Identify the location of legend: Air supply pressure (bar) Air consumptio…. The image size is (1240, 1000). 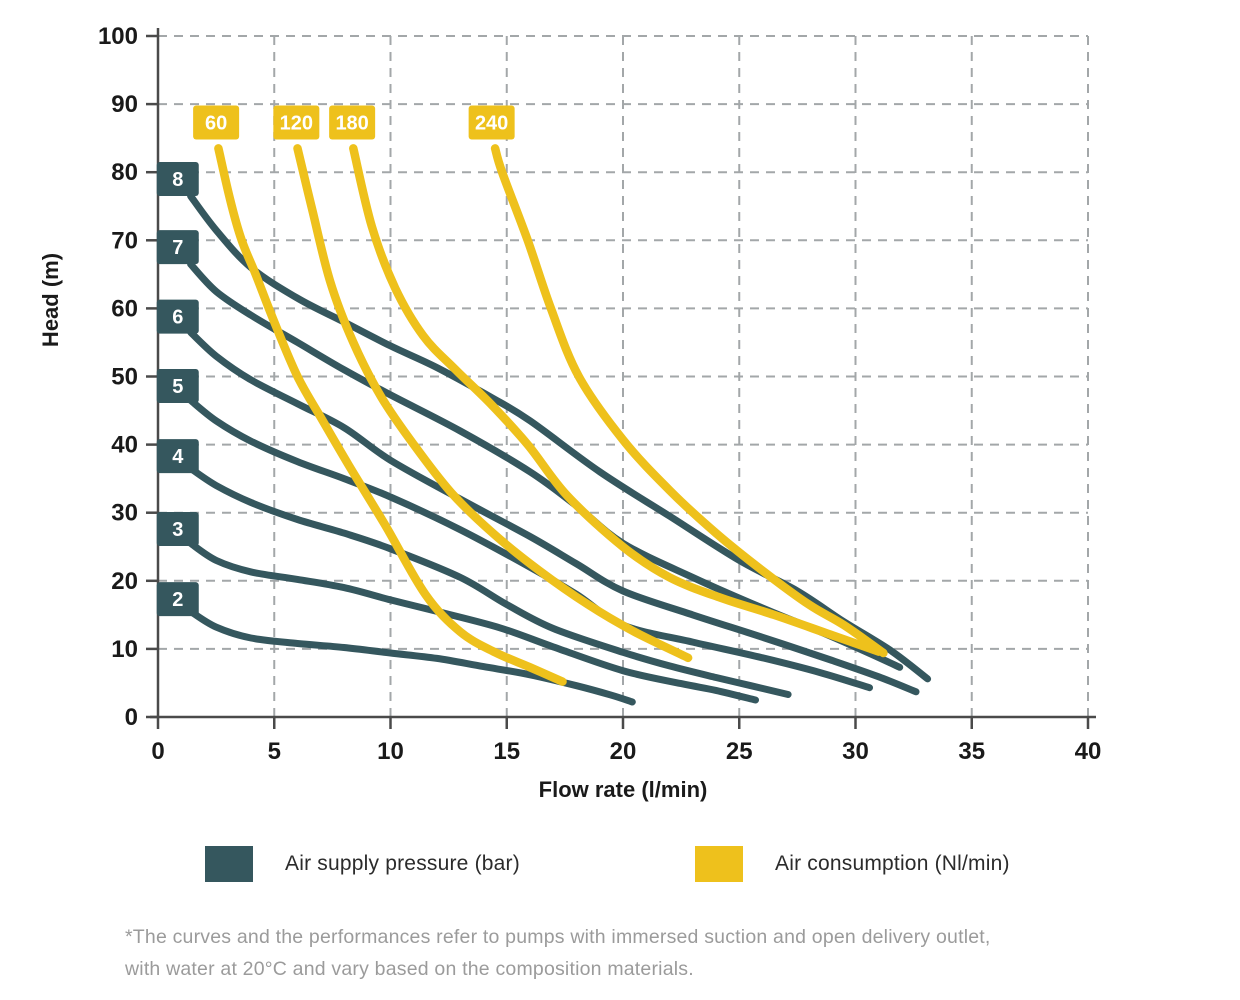
(620, 864).